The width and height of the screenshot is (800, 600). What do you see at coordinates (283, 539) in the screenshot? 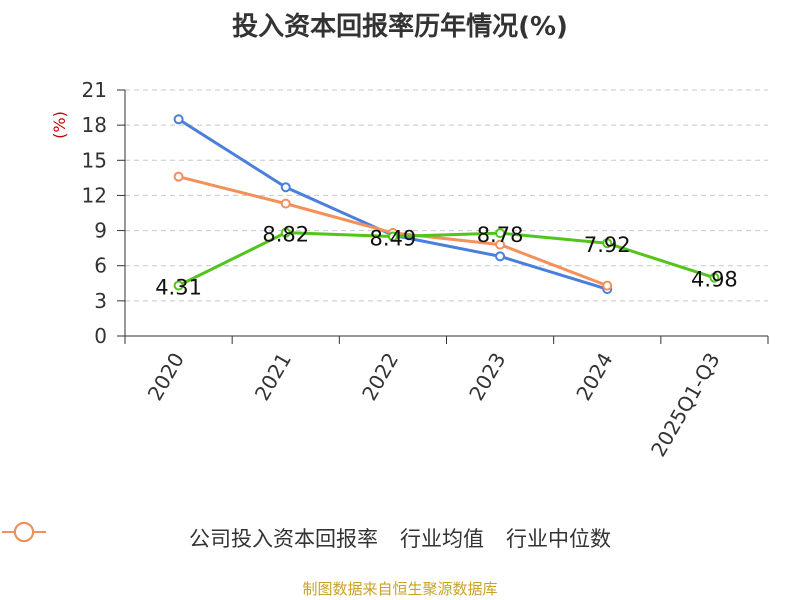
I see `legend-label-company: 公司投入资本回报率` at bounding box center [283, 539].